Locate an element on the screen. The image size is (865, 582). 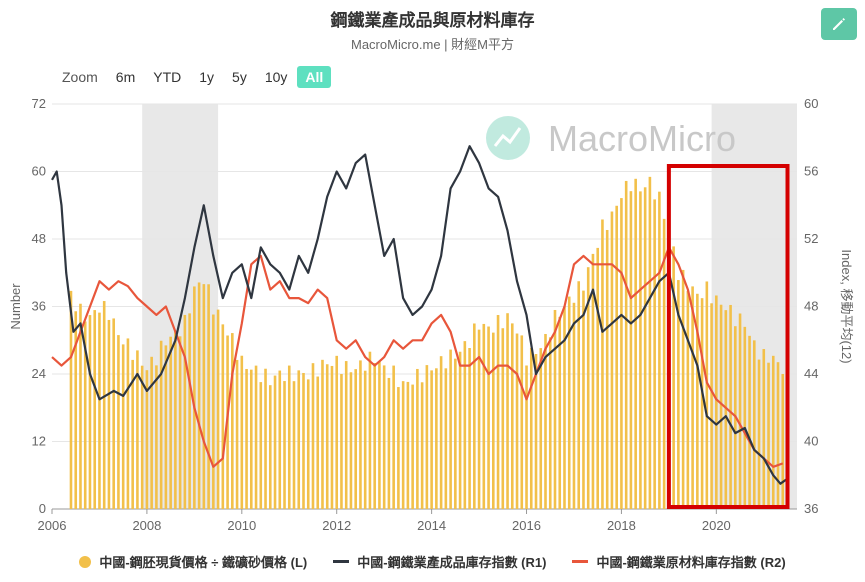
legend-bar-swatch is located at coordinates (85, 561).